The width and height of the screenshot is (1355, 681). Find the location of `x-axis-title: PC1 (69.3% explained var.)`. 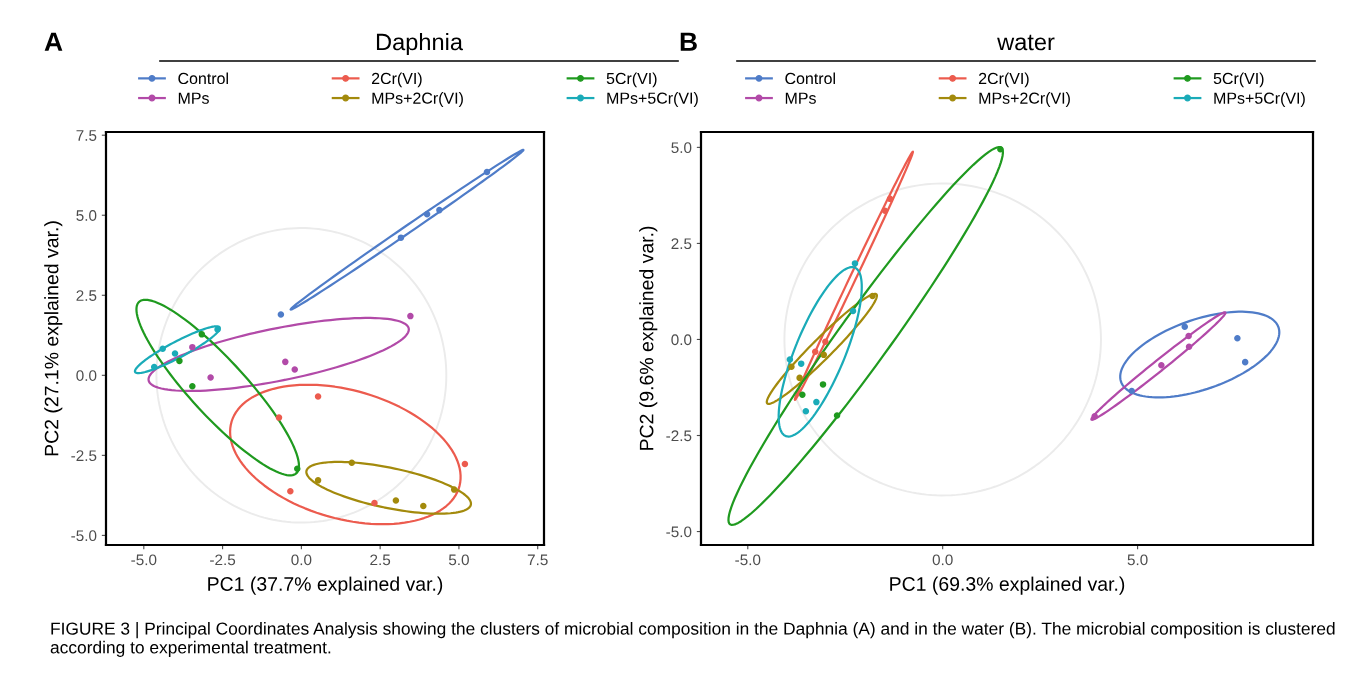

x-axis-title: PC1 (69.3% explained var.) is located at coordinates (1007, 585).